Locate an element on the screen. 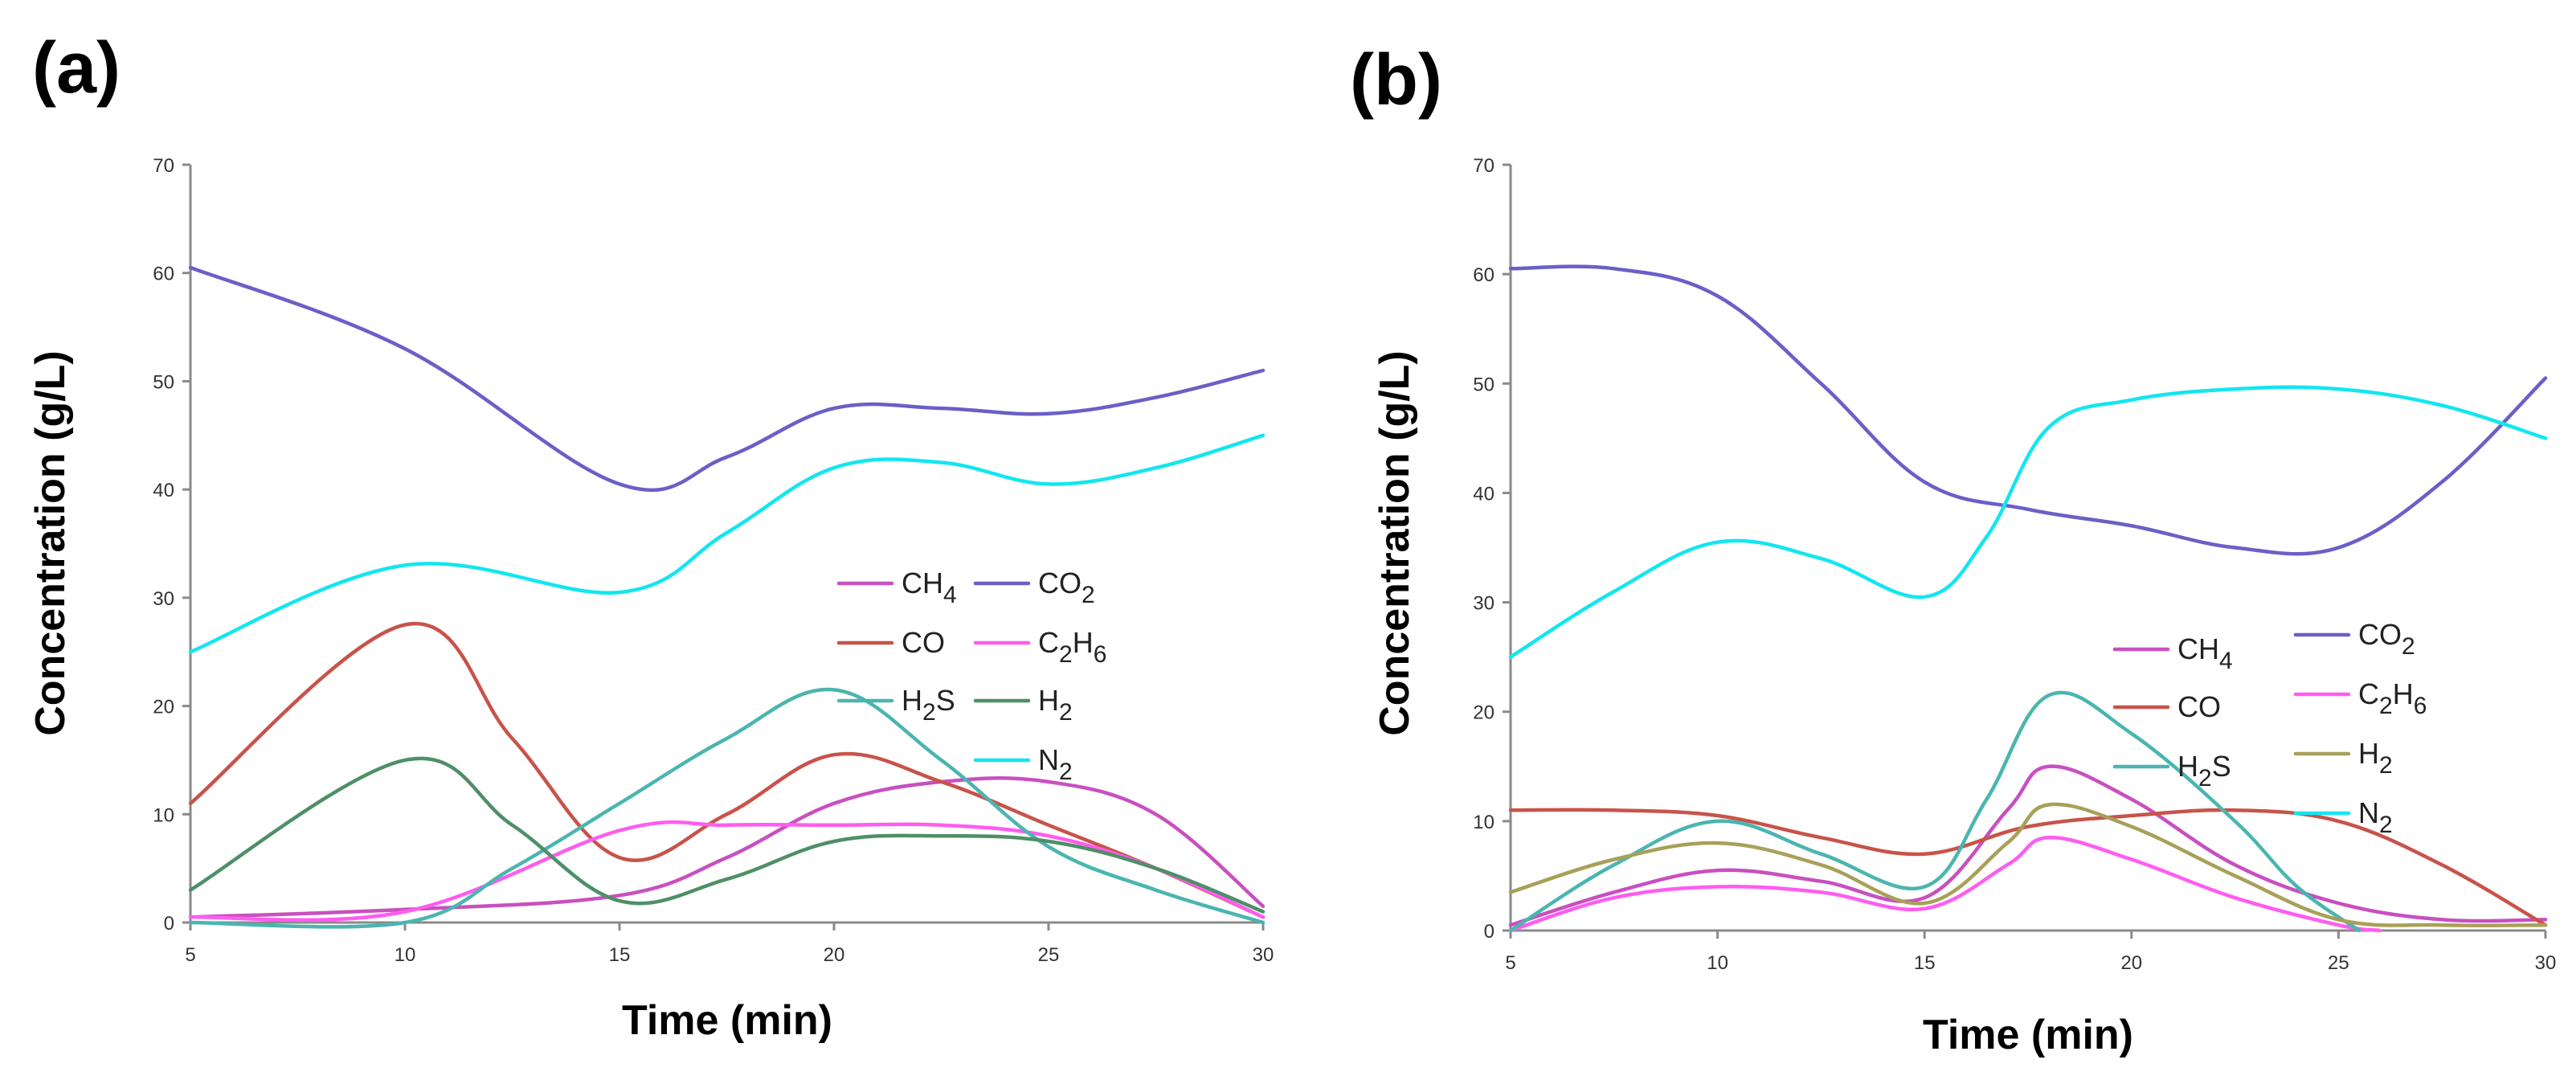 The height and width of the screenshot is (1080, 2576). series-line-ch4 is located at coordinates (2028, 845).